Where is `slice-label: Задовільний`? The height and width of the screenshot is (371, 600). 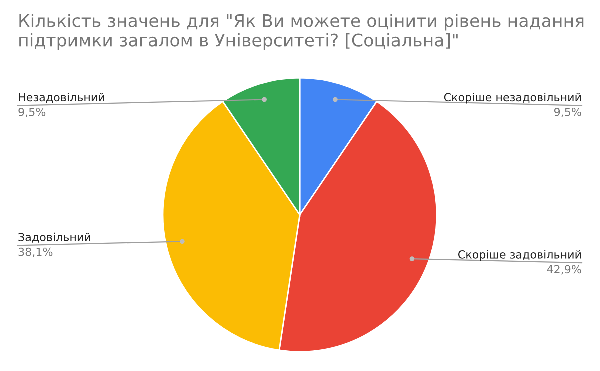
slice-label: Задовільний is located at coordinates (54, 237).